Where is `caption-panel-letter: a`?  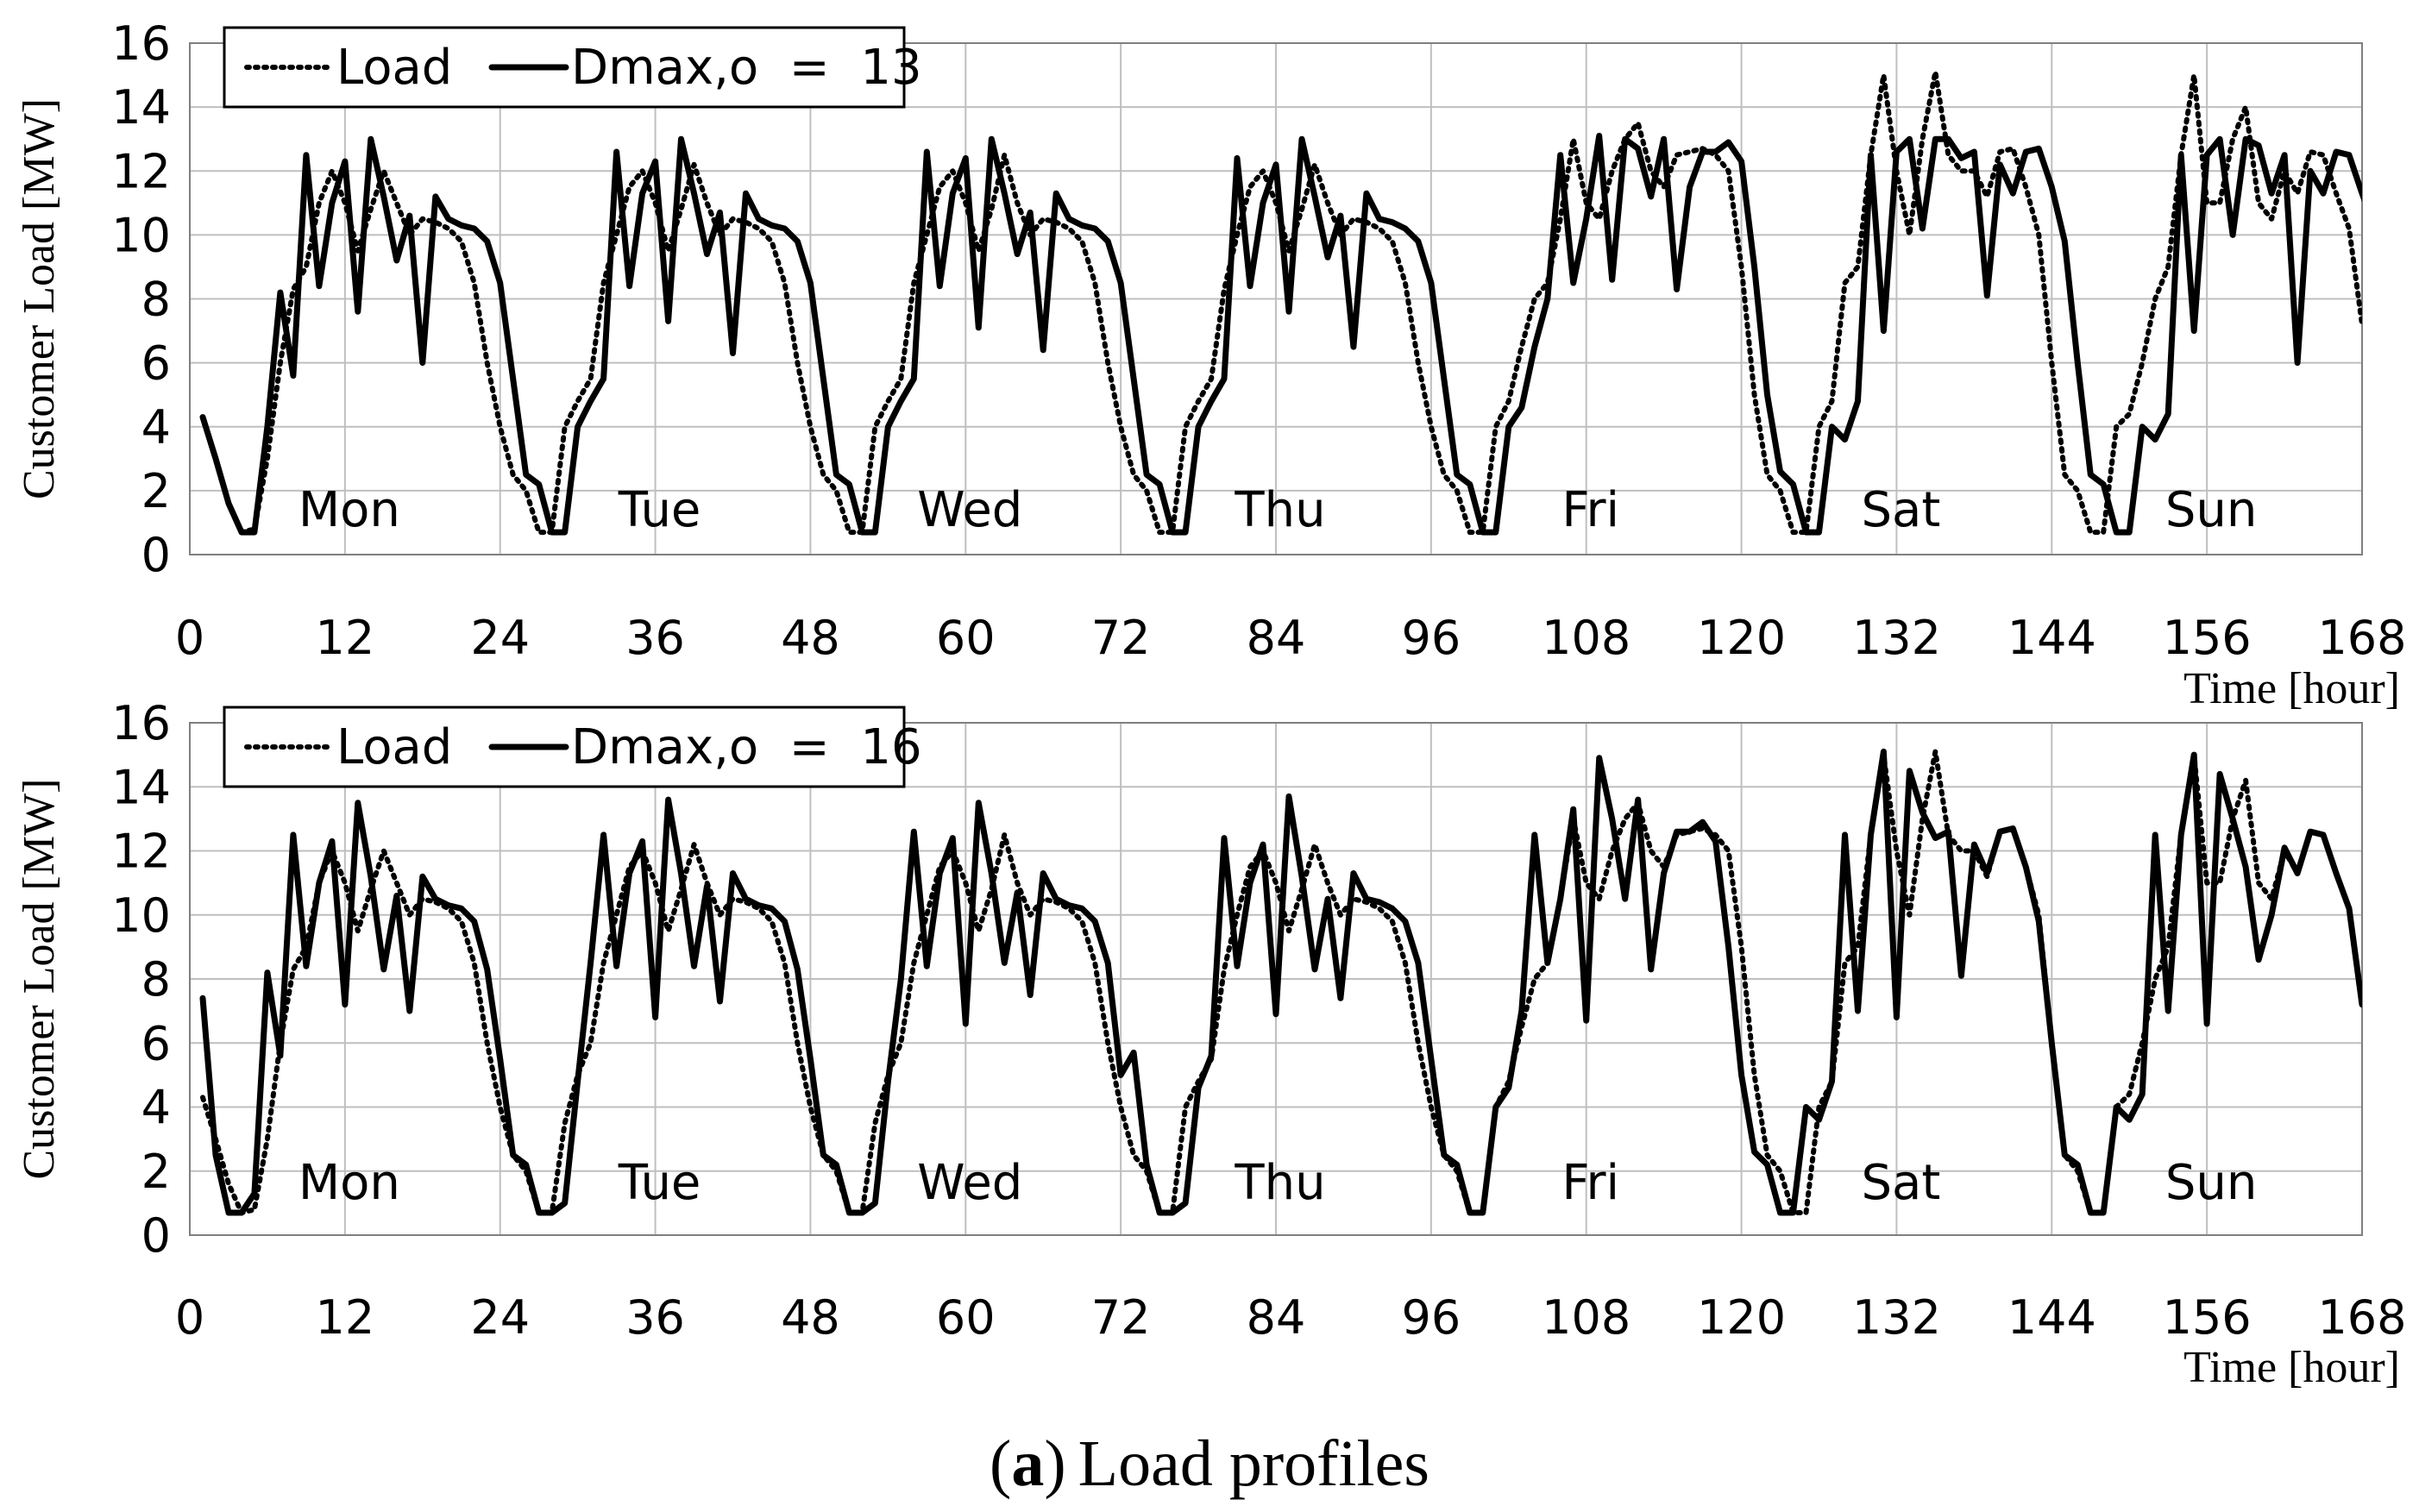 caption-panel-letter: a is located at coordinates (1027, 1463).